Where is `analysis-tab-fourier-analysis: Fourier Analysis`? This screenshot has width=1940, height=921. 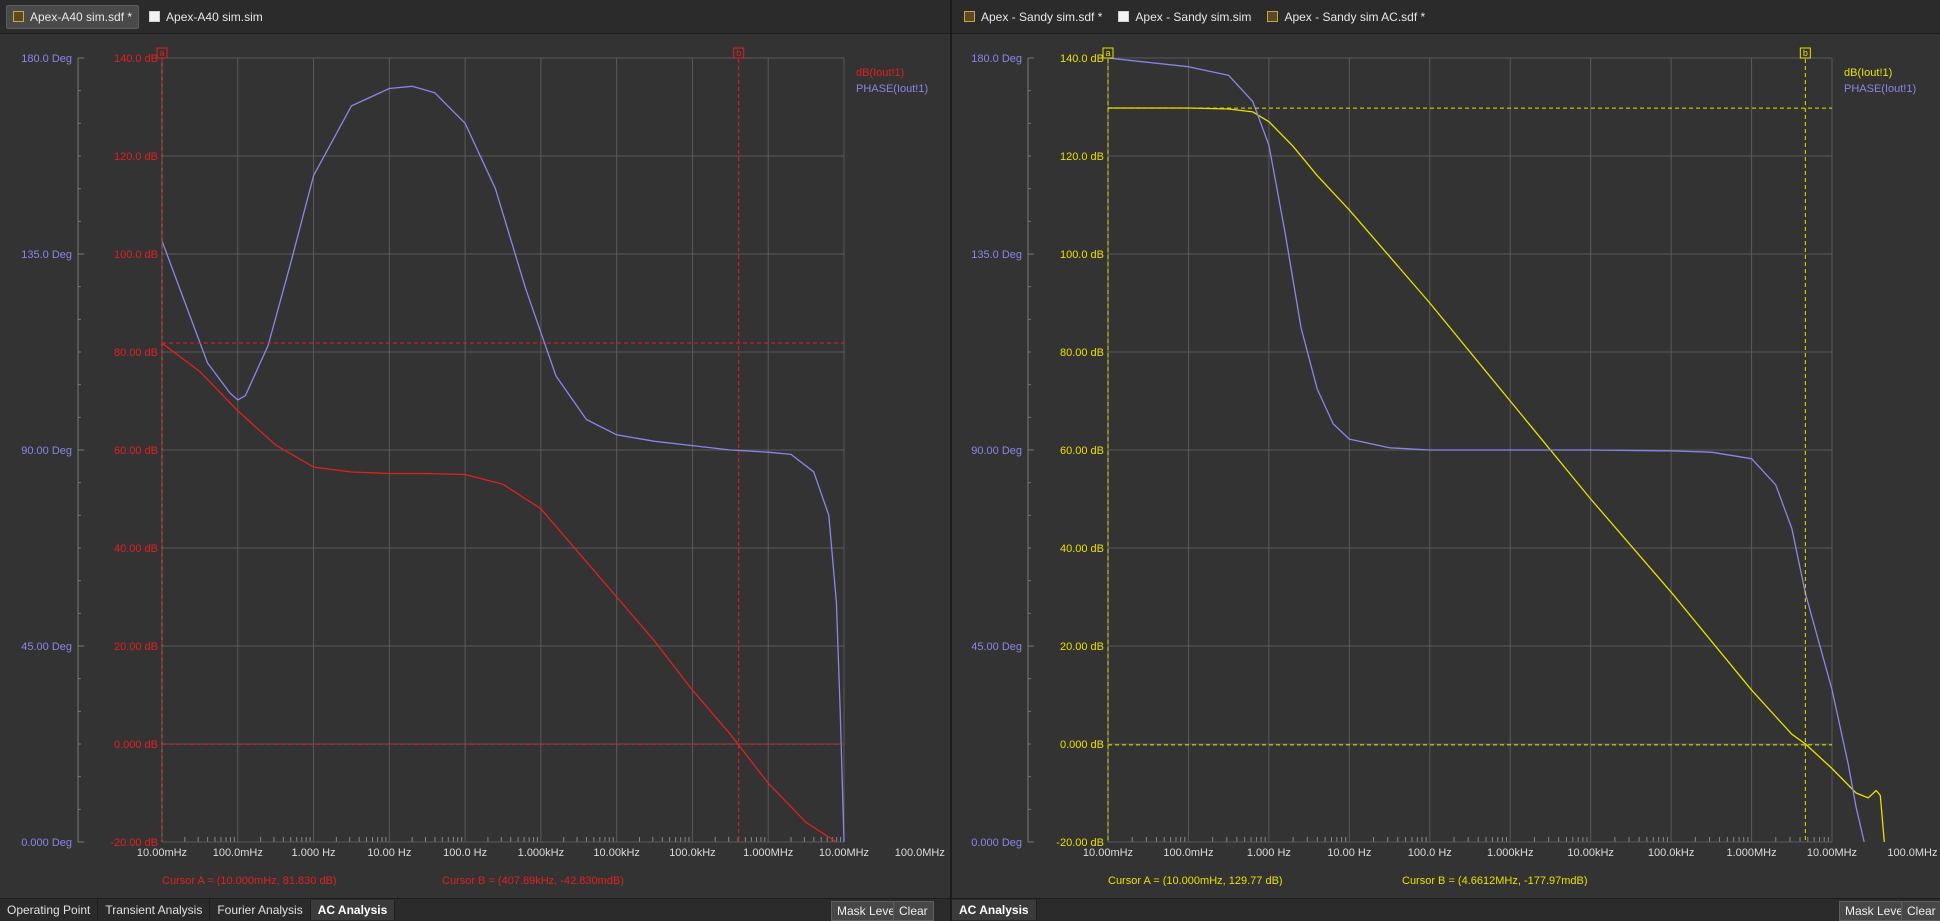
analysis-tab-fourier-analysis: Fourier Analysis is located at coordinates (260, 910).